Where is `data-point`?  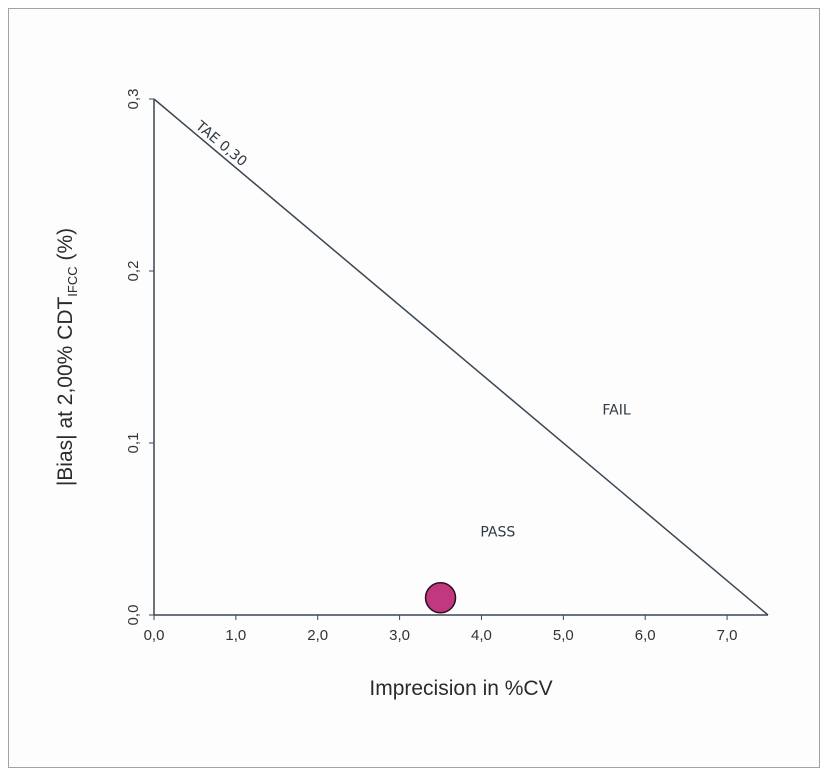 data-point is located at coordinates (440, 598).